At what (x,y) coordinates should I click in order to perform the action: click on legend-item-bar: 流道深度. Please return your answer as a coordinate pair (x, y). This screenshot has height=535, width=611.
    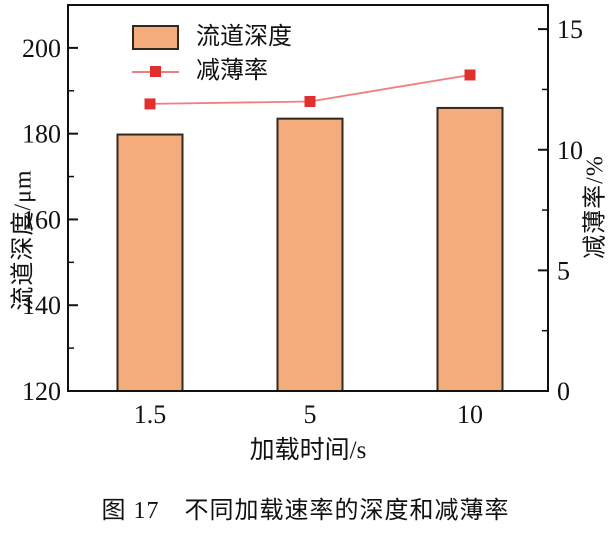
    Looking at the image, I should click on (212, 37).